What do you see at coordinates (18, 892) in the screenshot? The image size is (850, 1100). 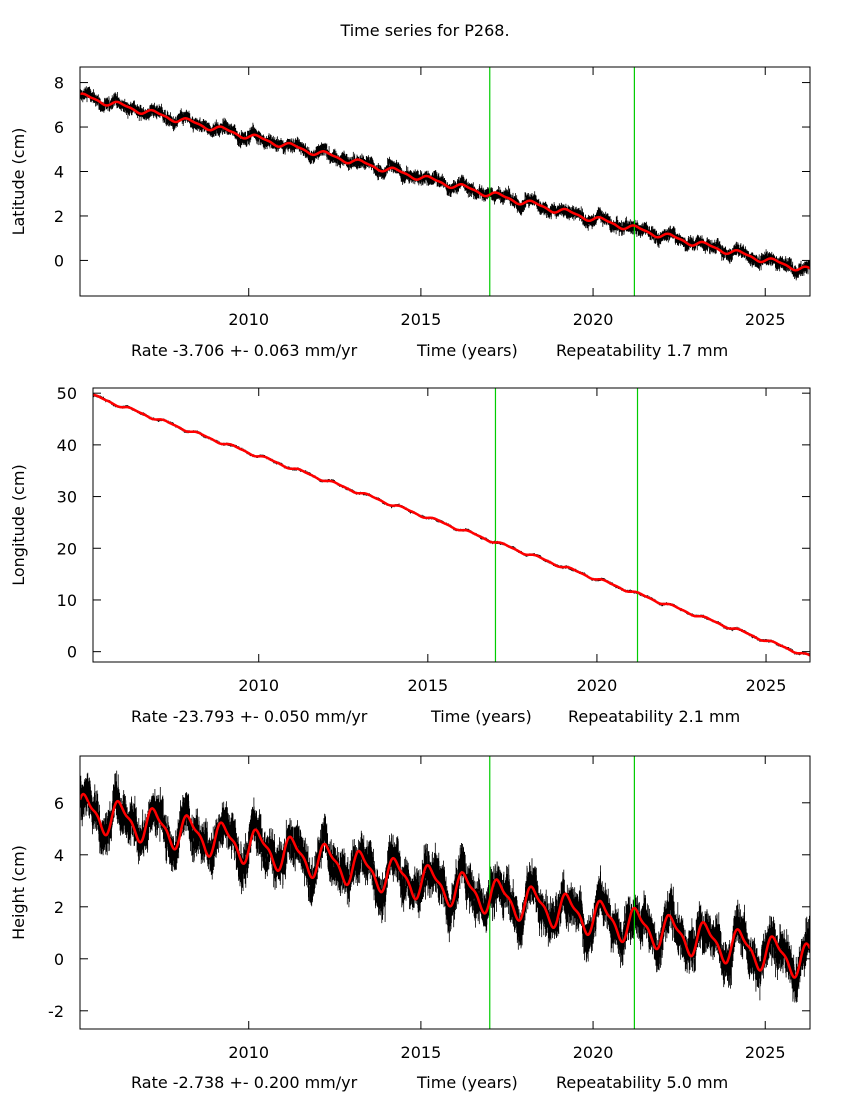 I see `y-axis-label: Height (cm)` at bounding box center [18, 892].